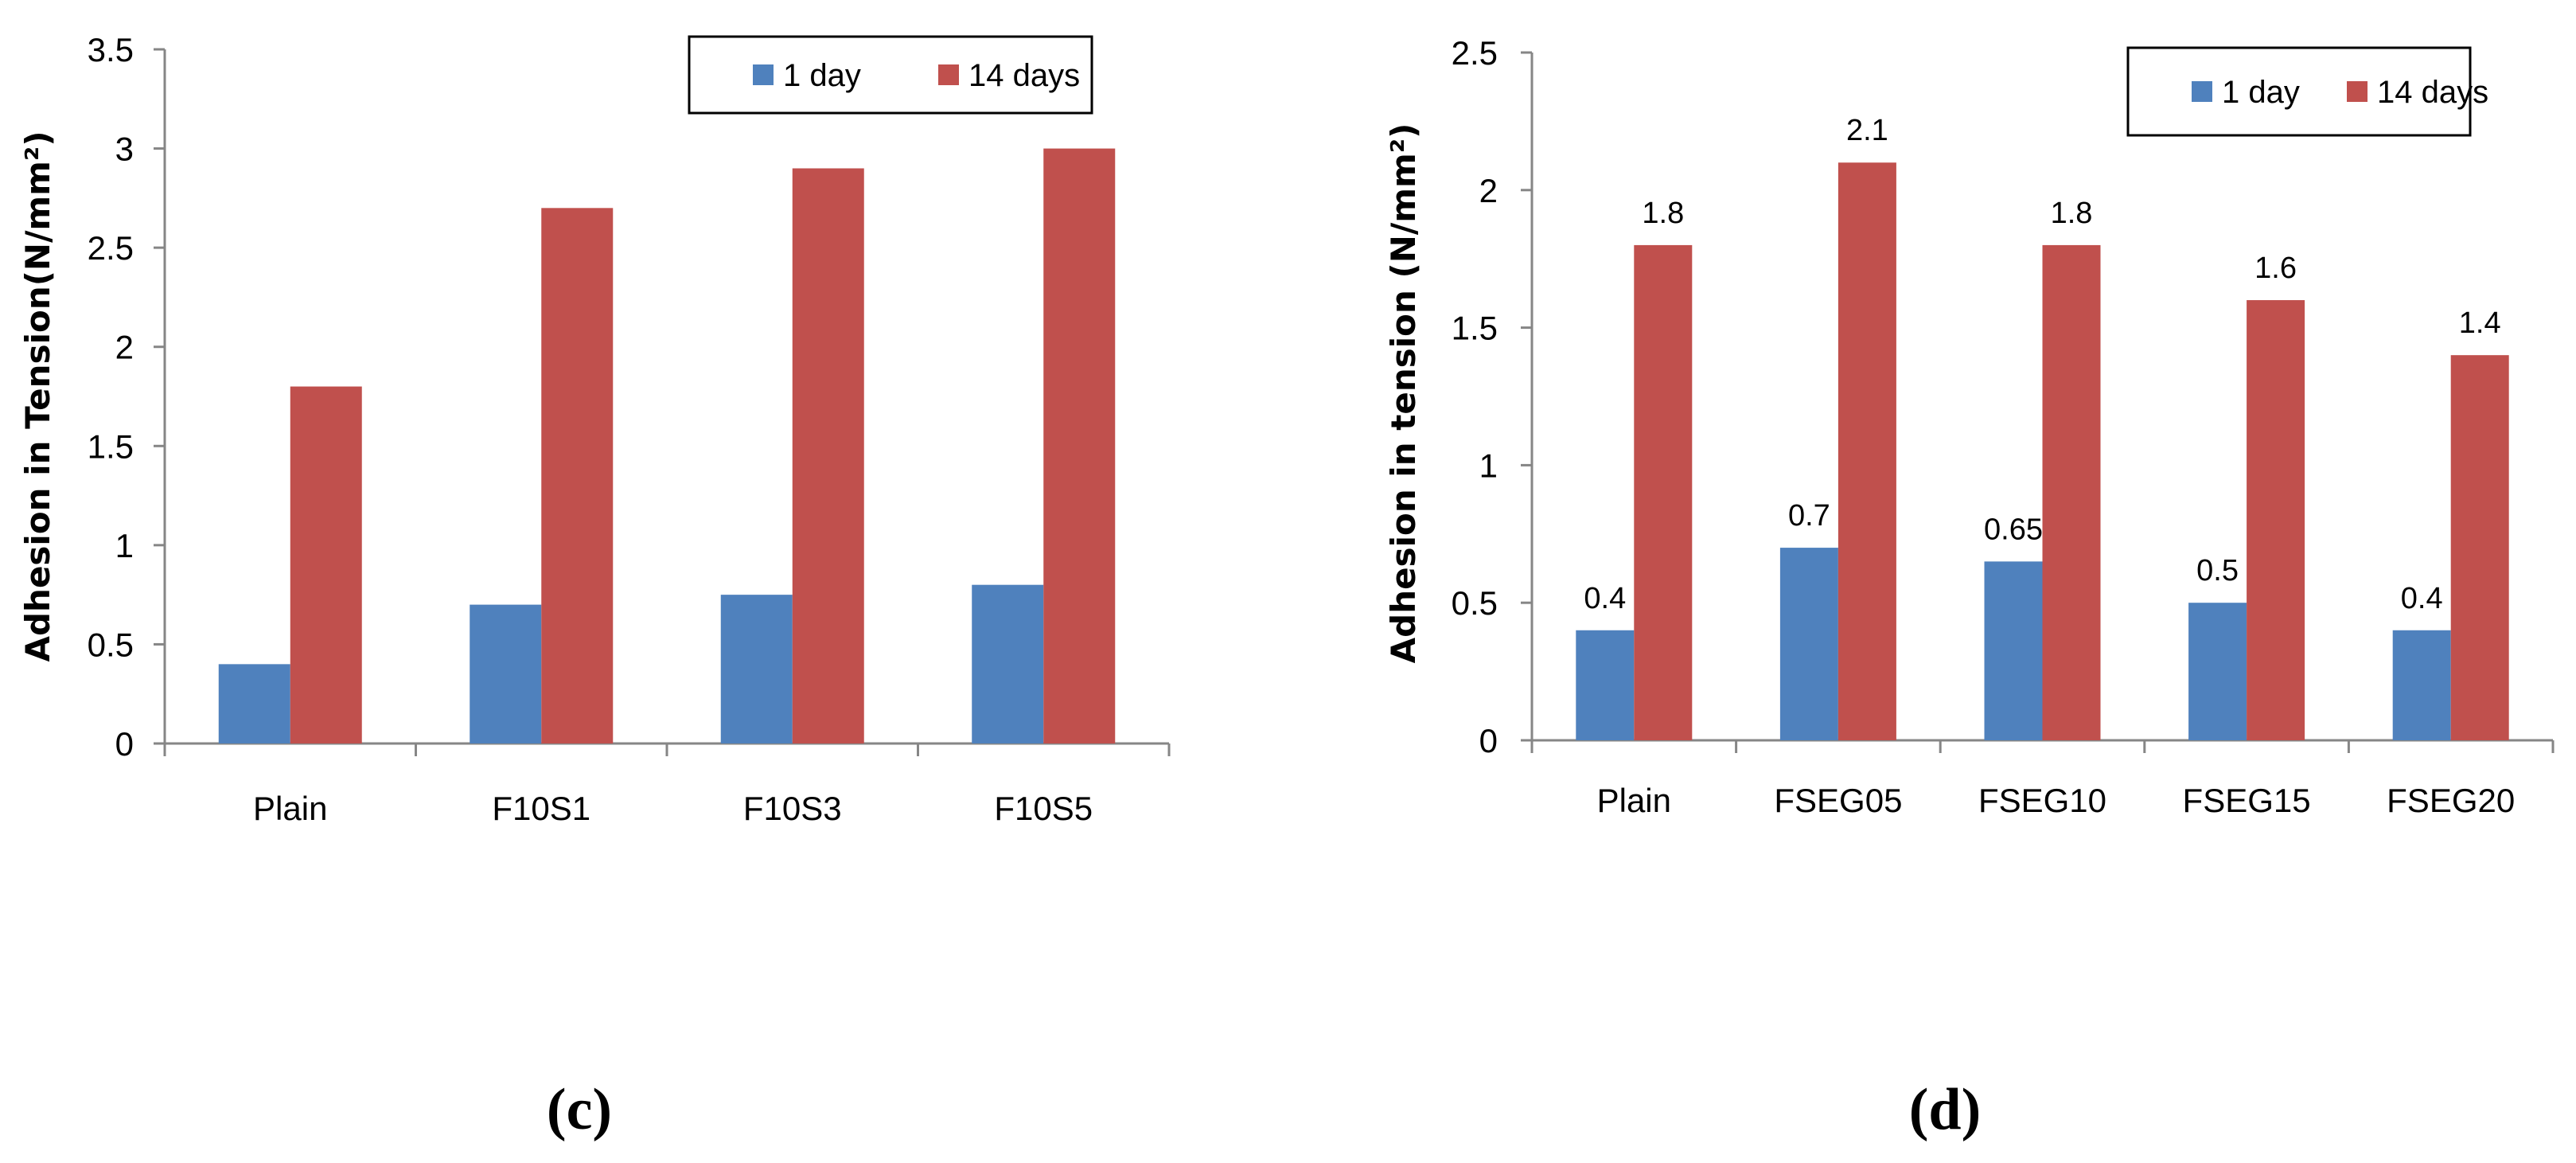  Describe the element at coordinates (2451, 801) in the screenshot. I see `x-category-label: FSEG20` at that location.